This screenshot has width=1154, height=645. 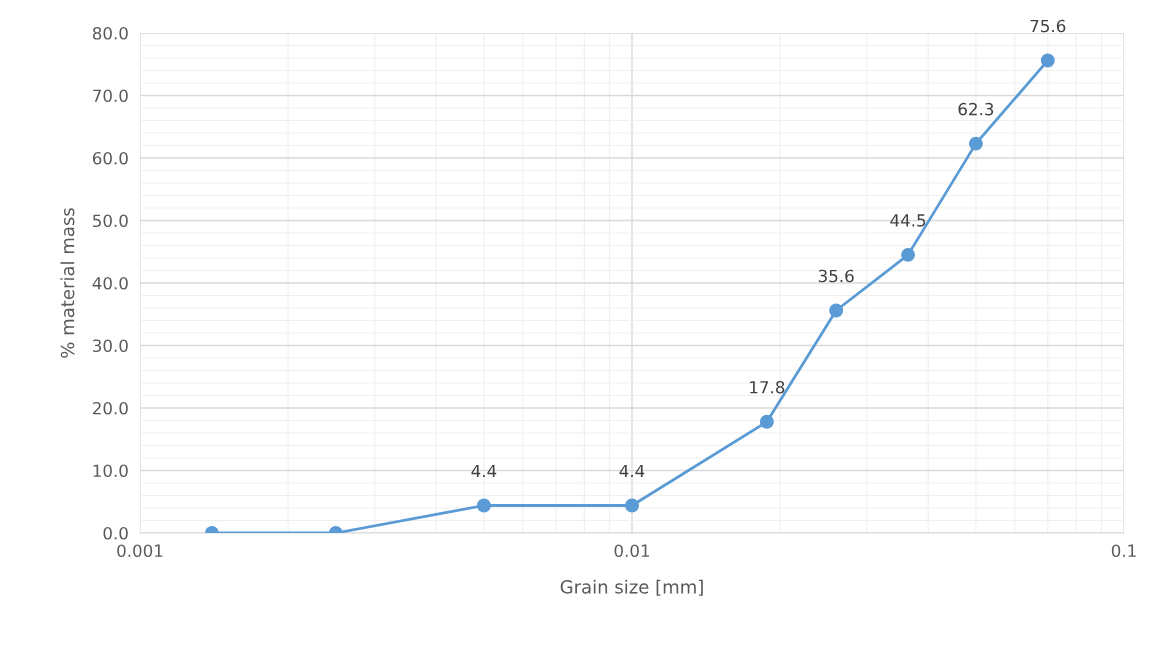 What do you see at coordinates (1048, 26) in the screenshot?
I see `data-label: 75.6` at bounding box center [1048, 26].